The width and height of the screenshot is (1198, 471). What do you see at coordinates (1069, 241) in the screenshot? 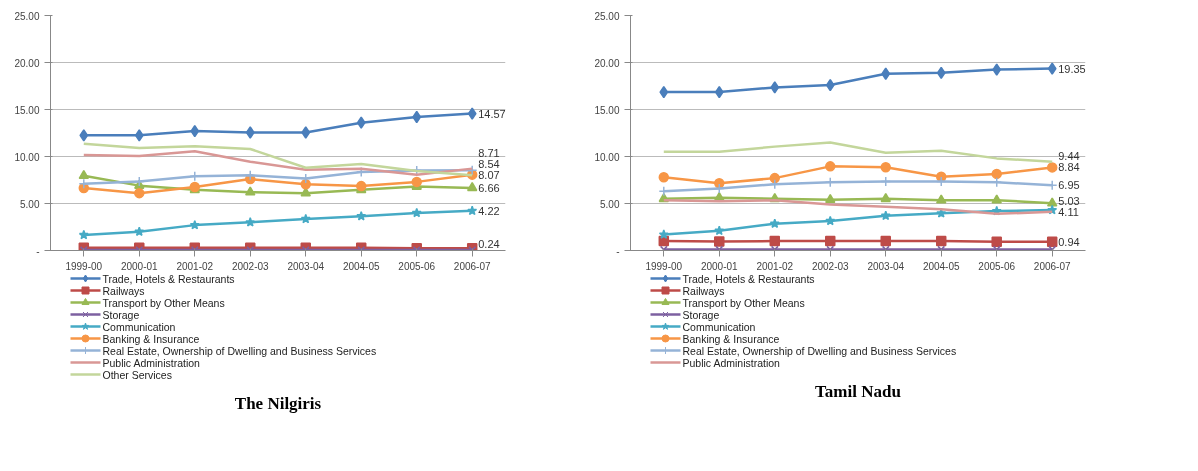
I see `data-label: 0.94` at bounding box center [1069, 241].